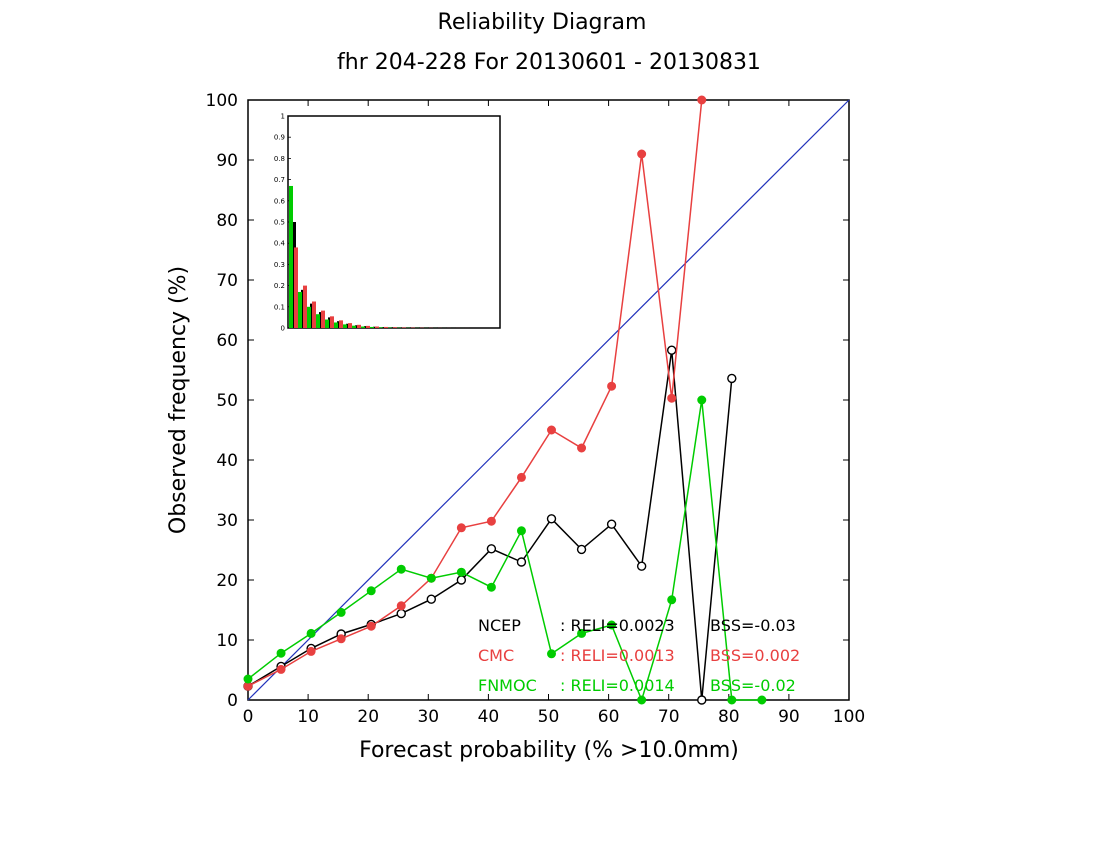 The image size is (1100, 850). Describe the element at coordinates (227, 161) in the screenshot. I see `y-tick-label: 90` at that location.